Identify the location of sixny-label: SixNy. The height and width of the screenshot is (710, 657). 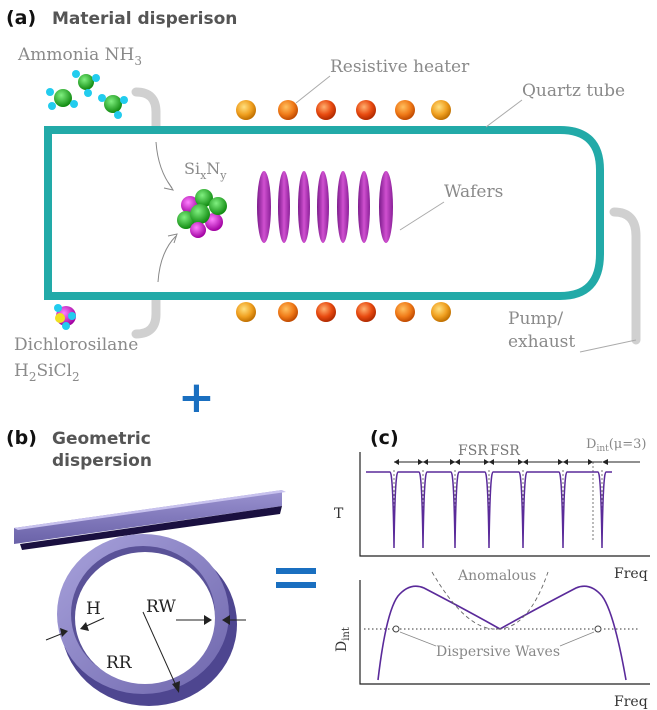
(205, 170).